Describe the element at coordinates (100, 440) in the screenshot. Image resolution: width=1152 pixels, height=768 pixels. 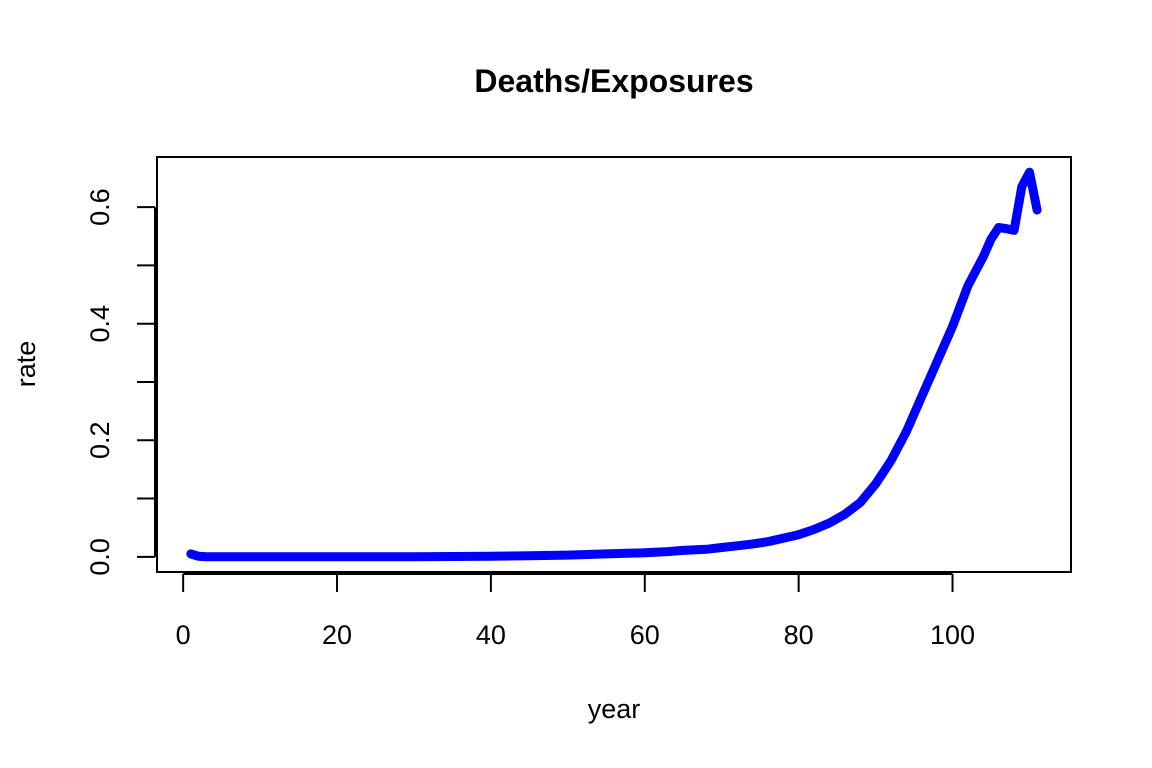
I see `y-tick-label: 0.2` at that location.